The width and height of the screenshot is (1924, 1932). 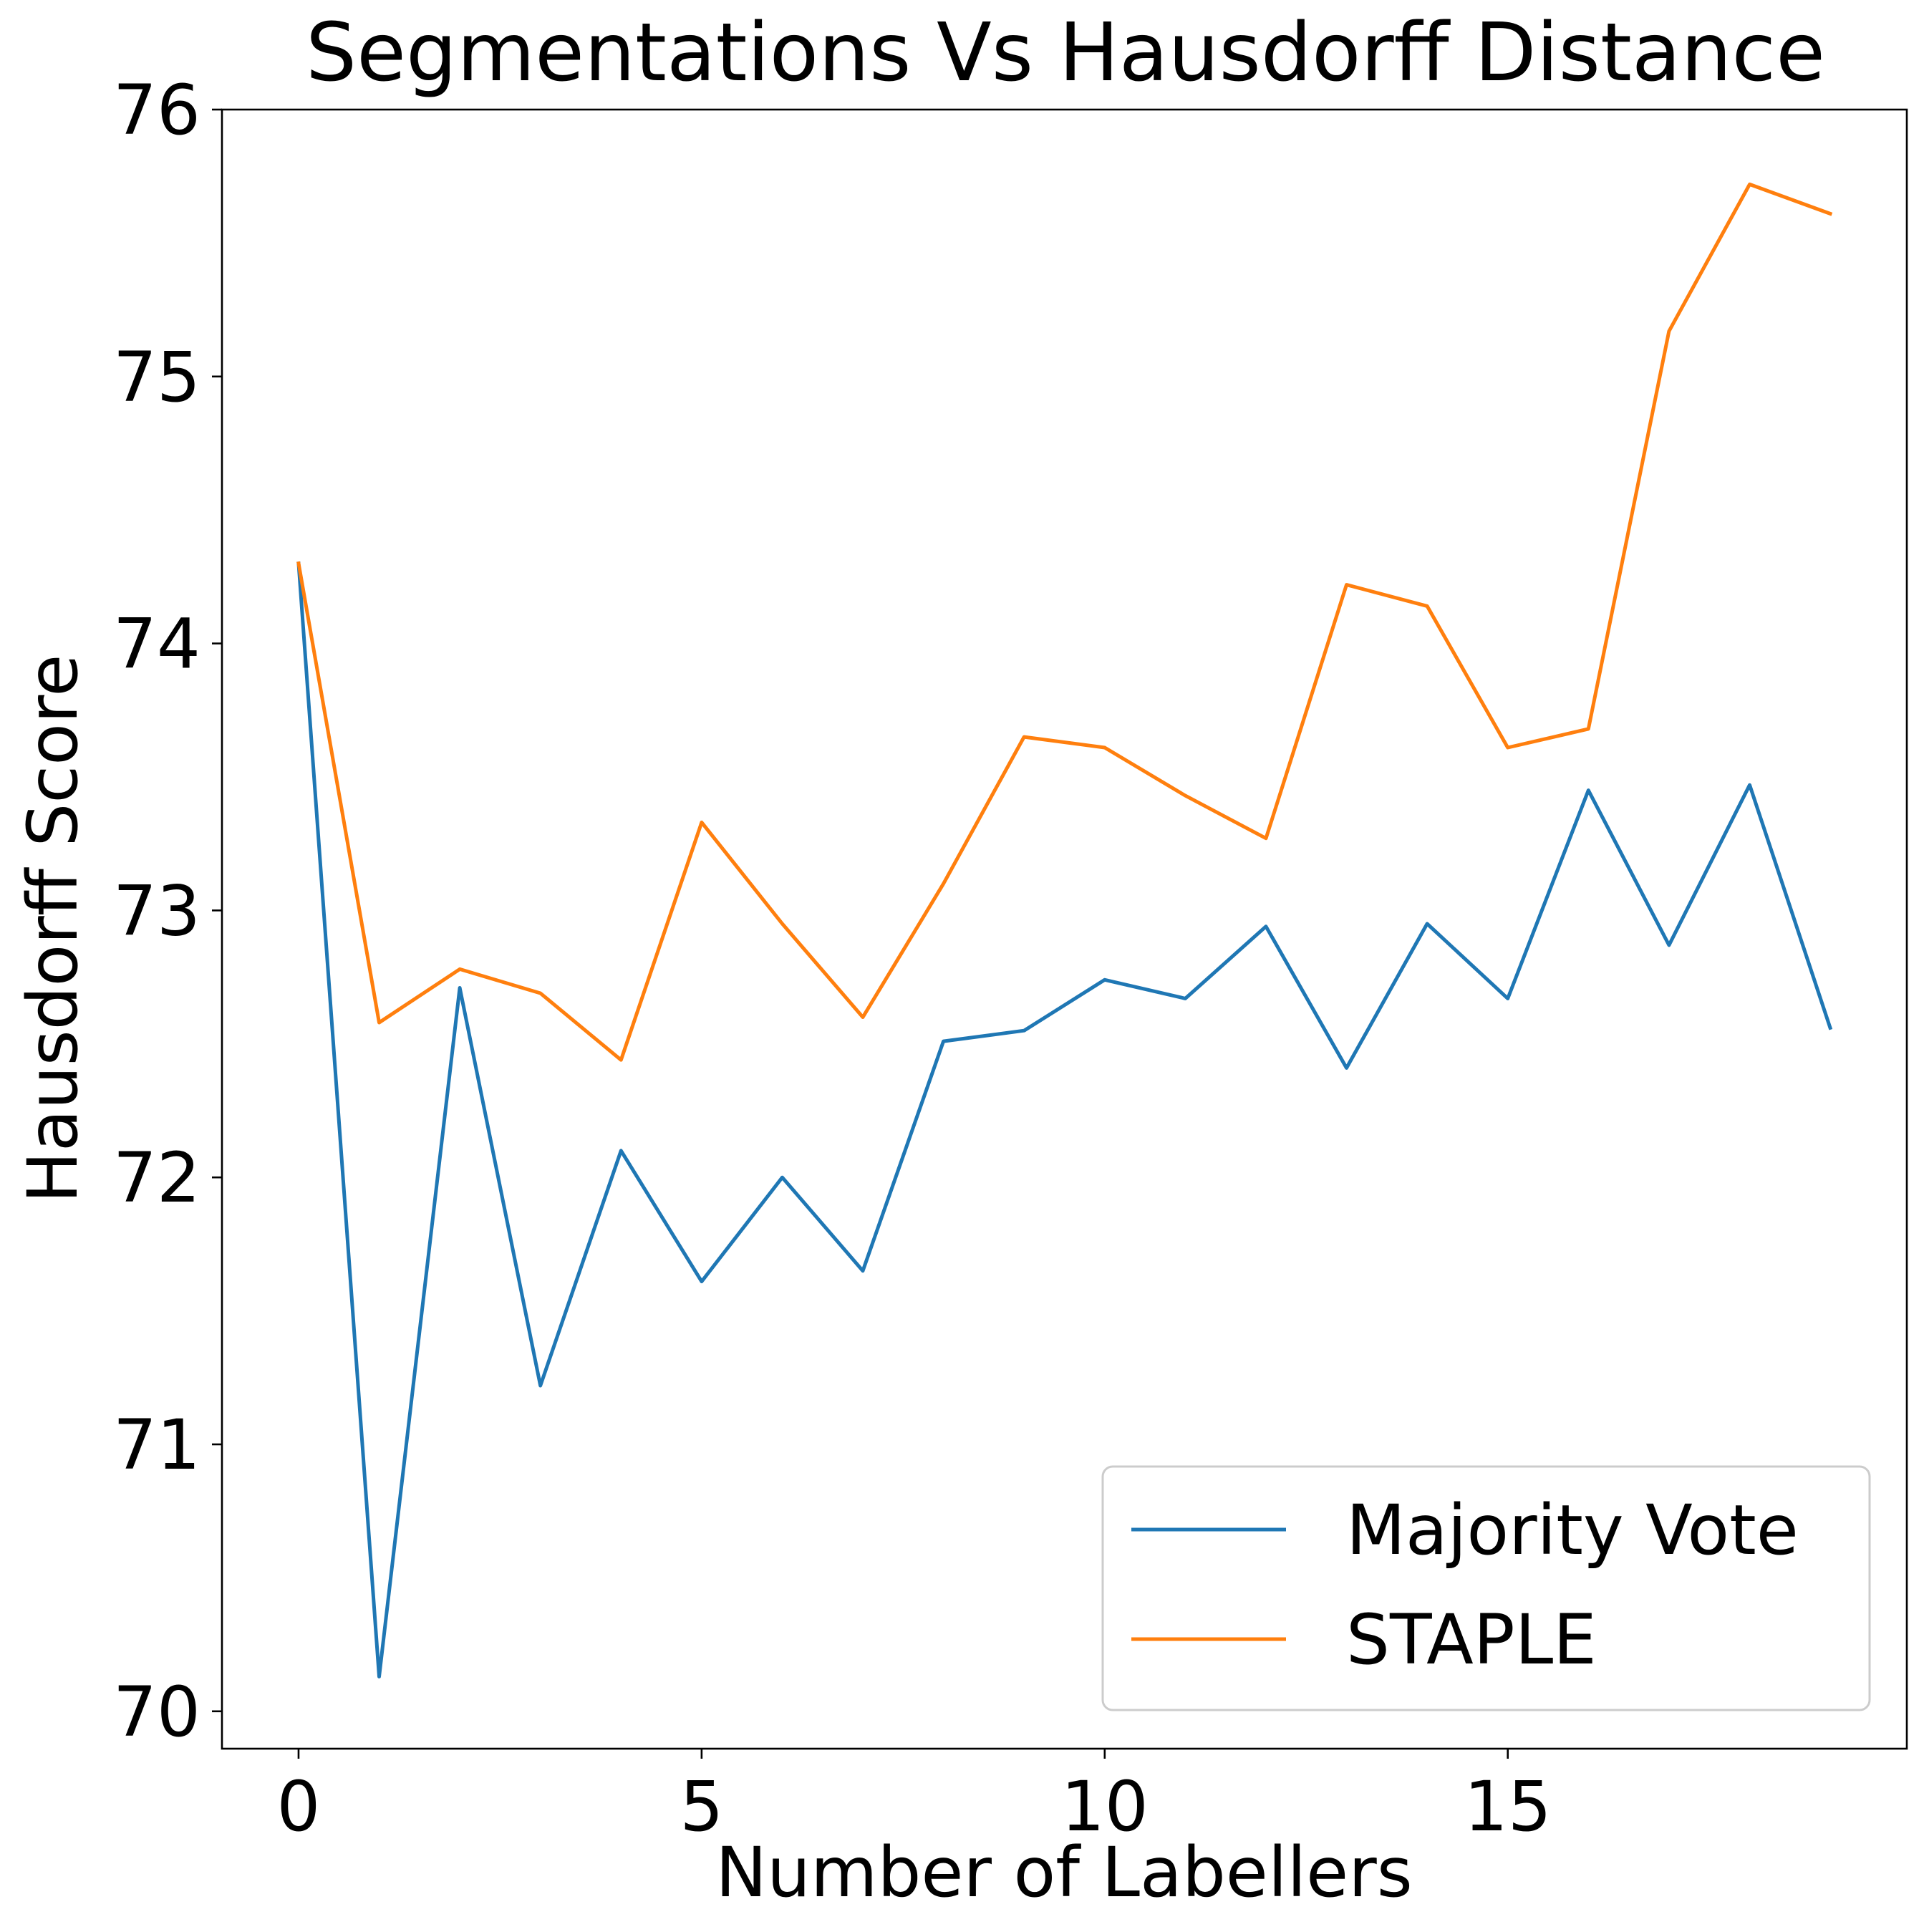 What do you see at coordinates (157, 377) in the screenshot?
I see `y-tick-label: 75` at bounding box center [157, 377].